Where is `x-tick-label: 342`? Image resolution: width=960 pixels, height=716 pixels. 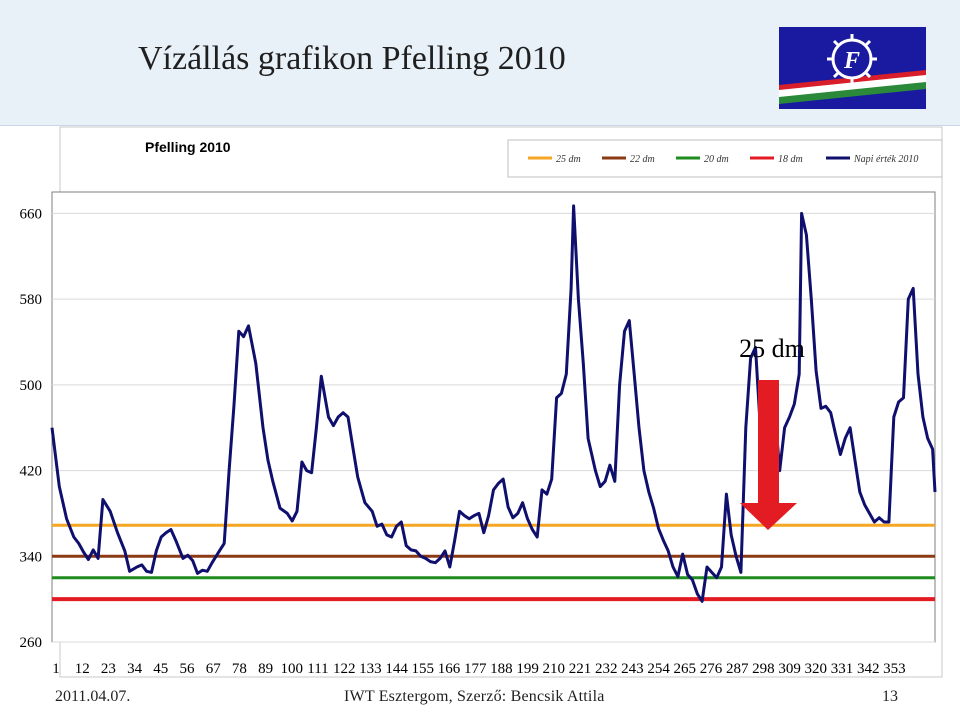
x-tick-label: 342 is located at coordinates (868, 669).